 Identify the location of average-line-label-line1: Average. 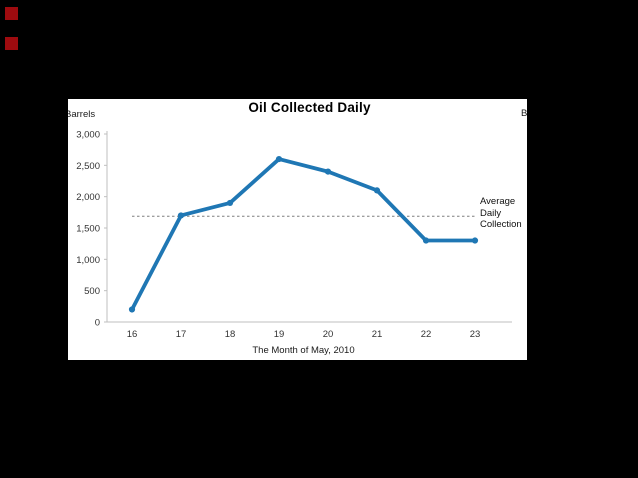
(498, 201).